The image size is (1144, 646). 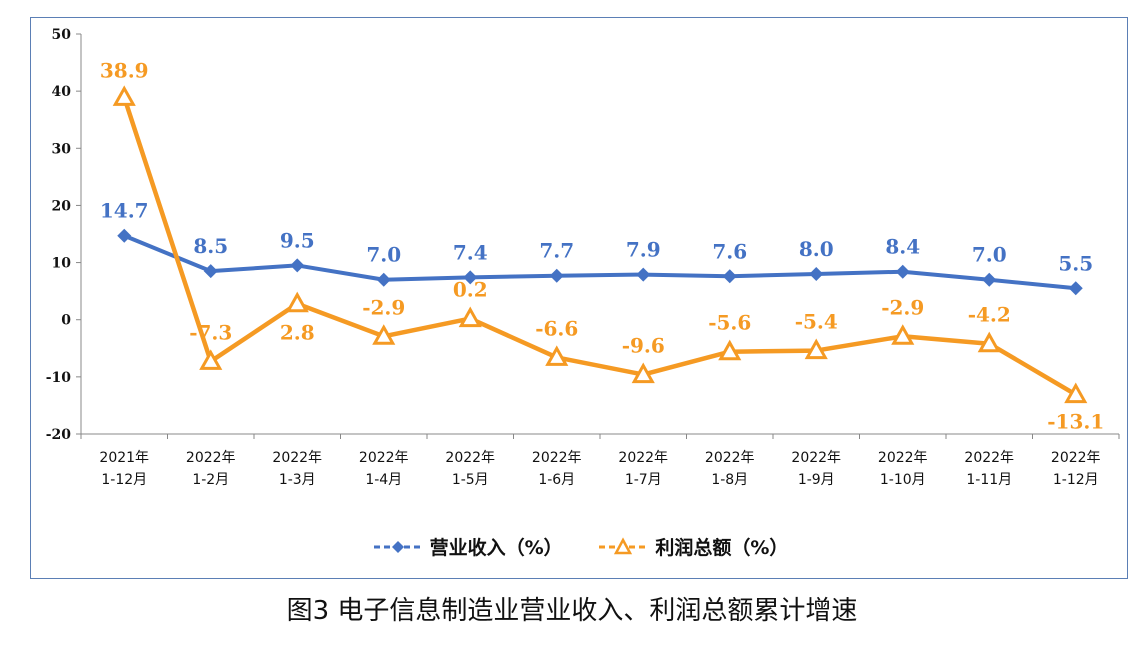 I want to click on profit-data-label: 38.9, so click(x=124, y=70).